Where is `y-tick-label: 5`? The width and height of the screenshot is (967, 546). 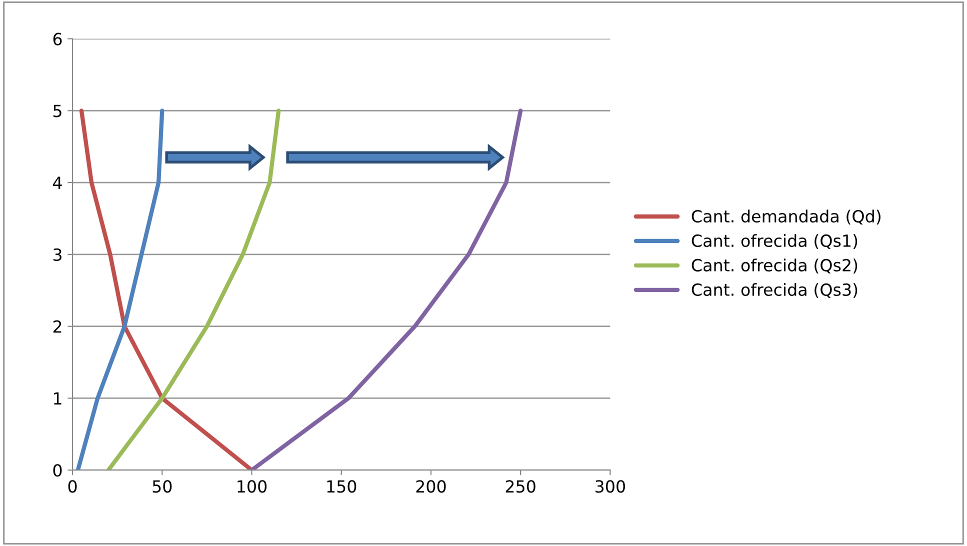 y-tick-label: 5 is located at coordinates (57, 111).